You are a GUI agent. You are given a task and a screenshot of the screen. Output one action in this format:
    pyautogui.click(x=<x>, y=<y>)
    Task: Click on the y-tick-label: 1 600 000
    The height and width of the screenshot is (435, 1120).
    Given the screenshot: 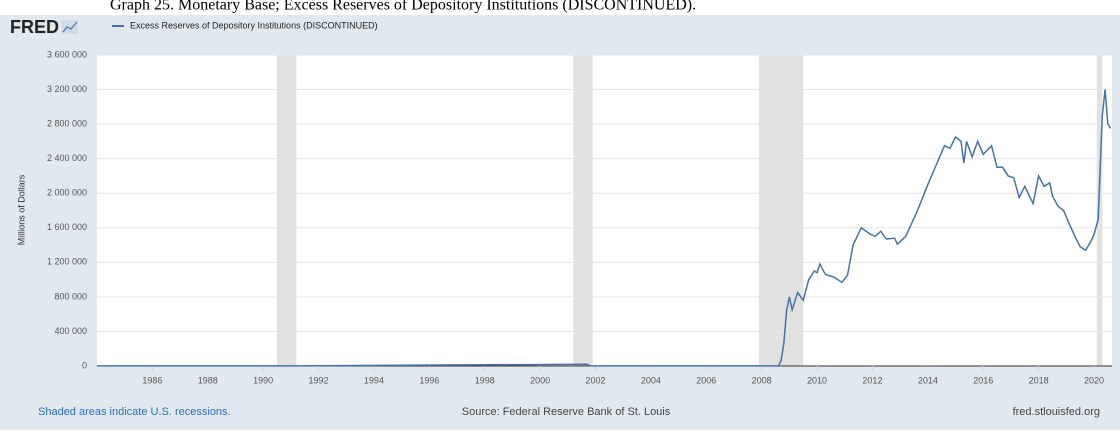 What is the action you would take?
    pyautogui.click(x=67, y=227)
    